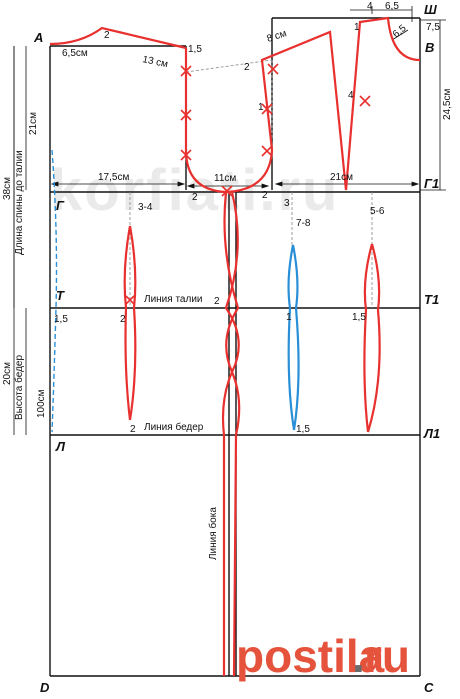  Describe the element at coordinates (217, 301) in the screenshot. I see `mark-2-2-side: 2` at that location.